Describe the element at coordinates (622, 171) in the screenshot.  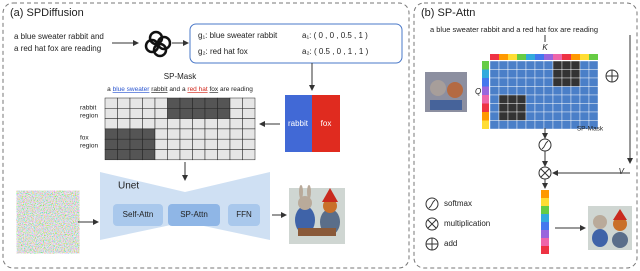
I see `v-label: V` at that location.